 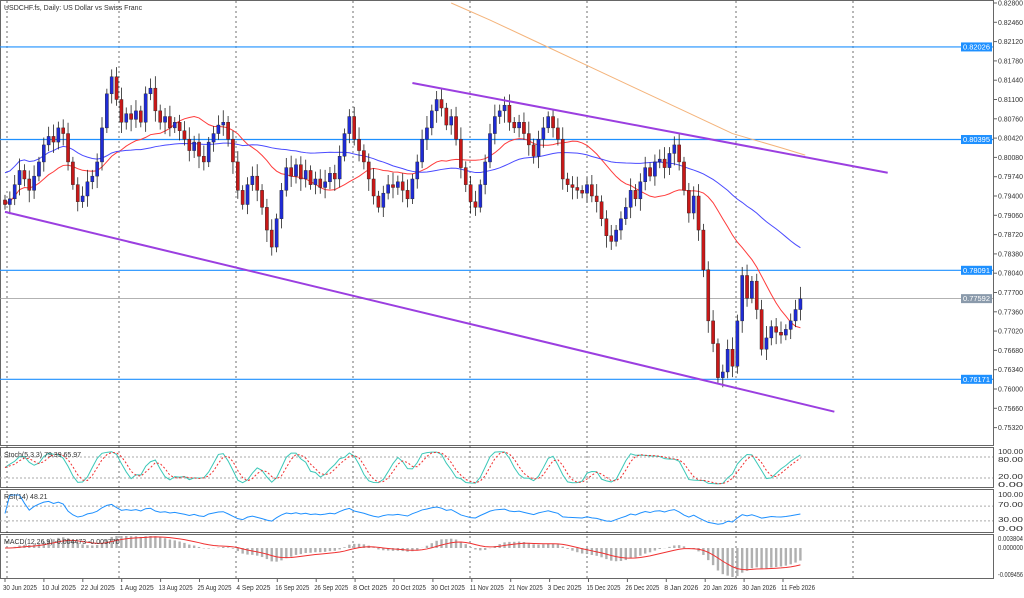 I want to click on stoch-tick-label: 0.00, so click(x=1010, y=485).